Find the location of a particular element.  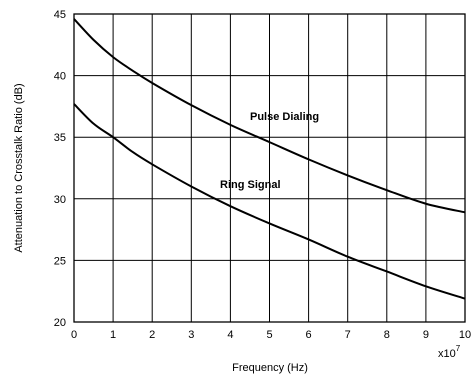

x-tick-label-1: 1 is located at coordinates (113, 335).